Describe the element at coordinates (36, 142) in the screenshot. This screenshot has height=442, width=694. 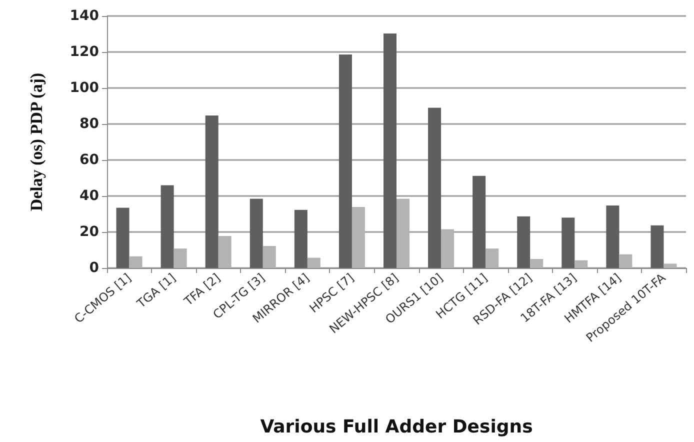
I see `y-axis-title: Delay (os) PDP (aj)` at that location.